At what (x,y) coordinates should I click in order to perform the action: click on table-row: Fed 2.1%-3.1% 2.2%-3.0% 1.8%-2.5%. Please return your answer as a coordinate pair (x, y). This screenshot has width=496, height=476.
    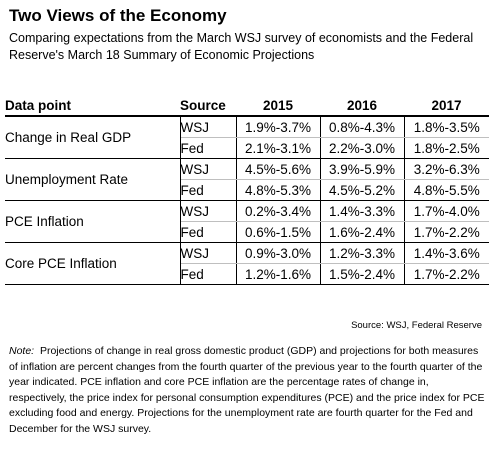
    Looking at the image, I should click on (247, 148).